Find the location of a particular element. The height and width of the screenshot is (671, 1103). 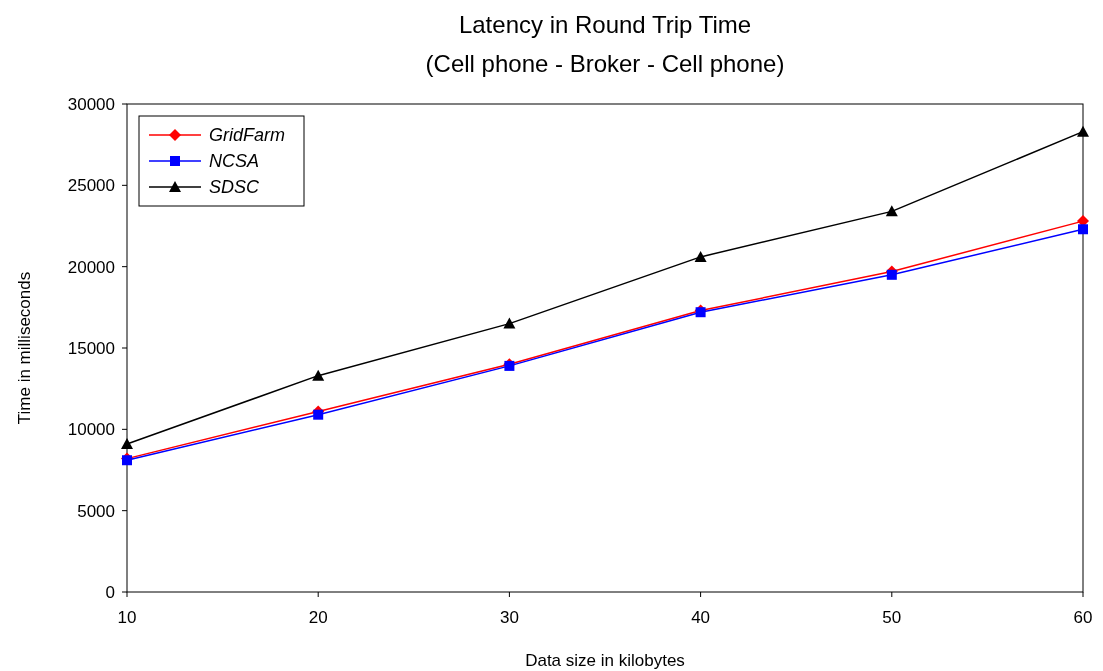

y-tick-label: 15000 is located at coordinates (91, 348).